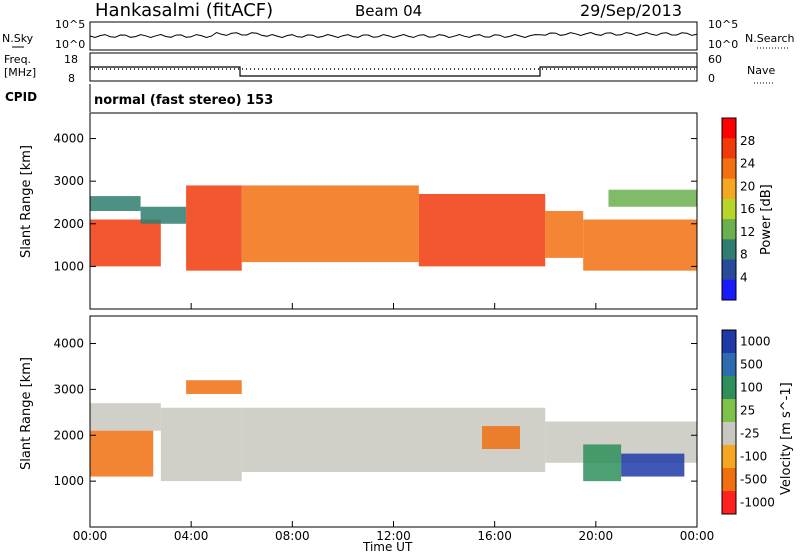  What do you see at coordinates (770, 38) in the screenshot?
I see `nsearch-label: N.Search` at bounding box center [770, 38].